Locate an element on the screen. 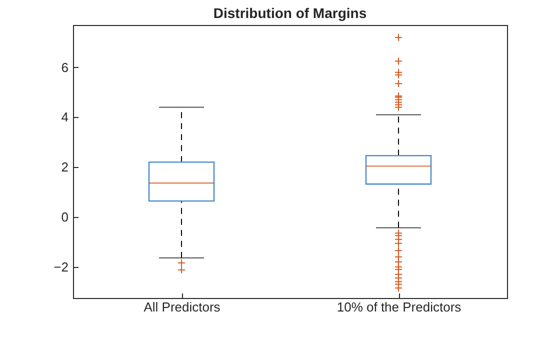 The width and height of the screenshot is (560, 337). y-tick-label: 6 is located at coordinates (64, 67).